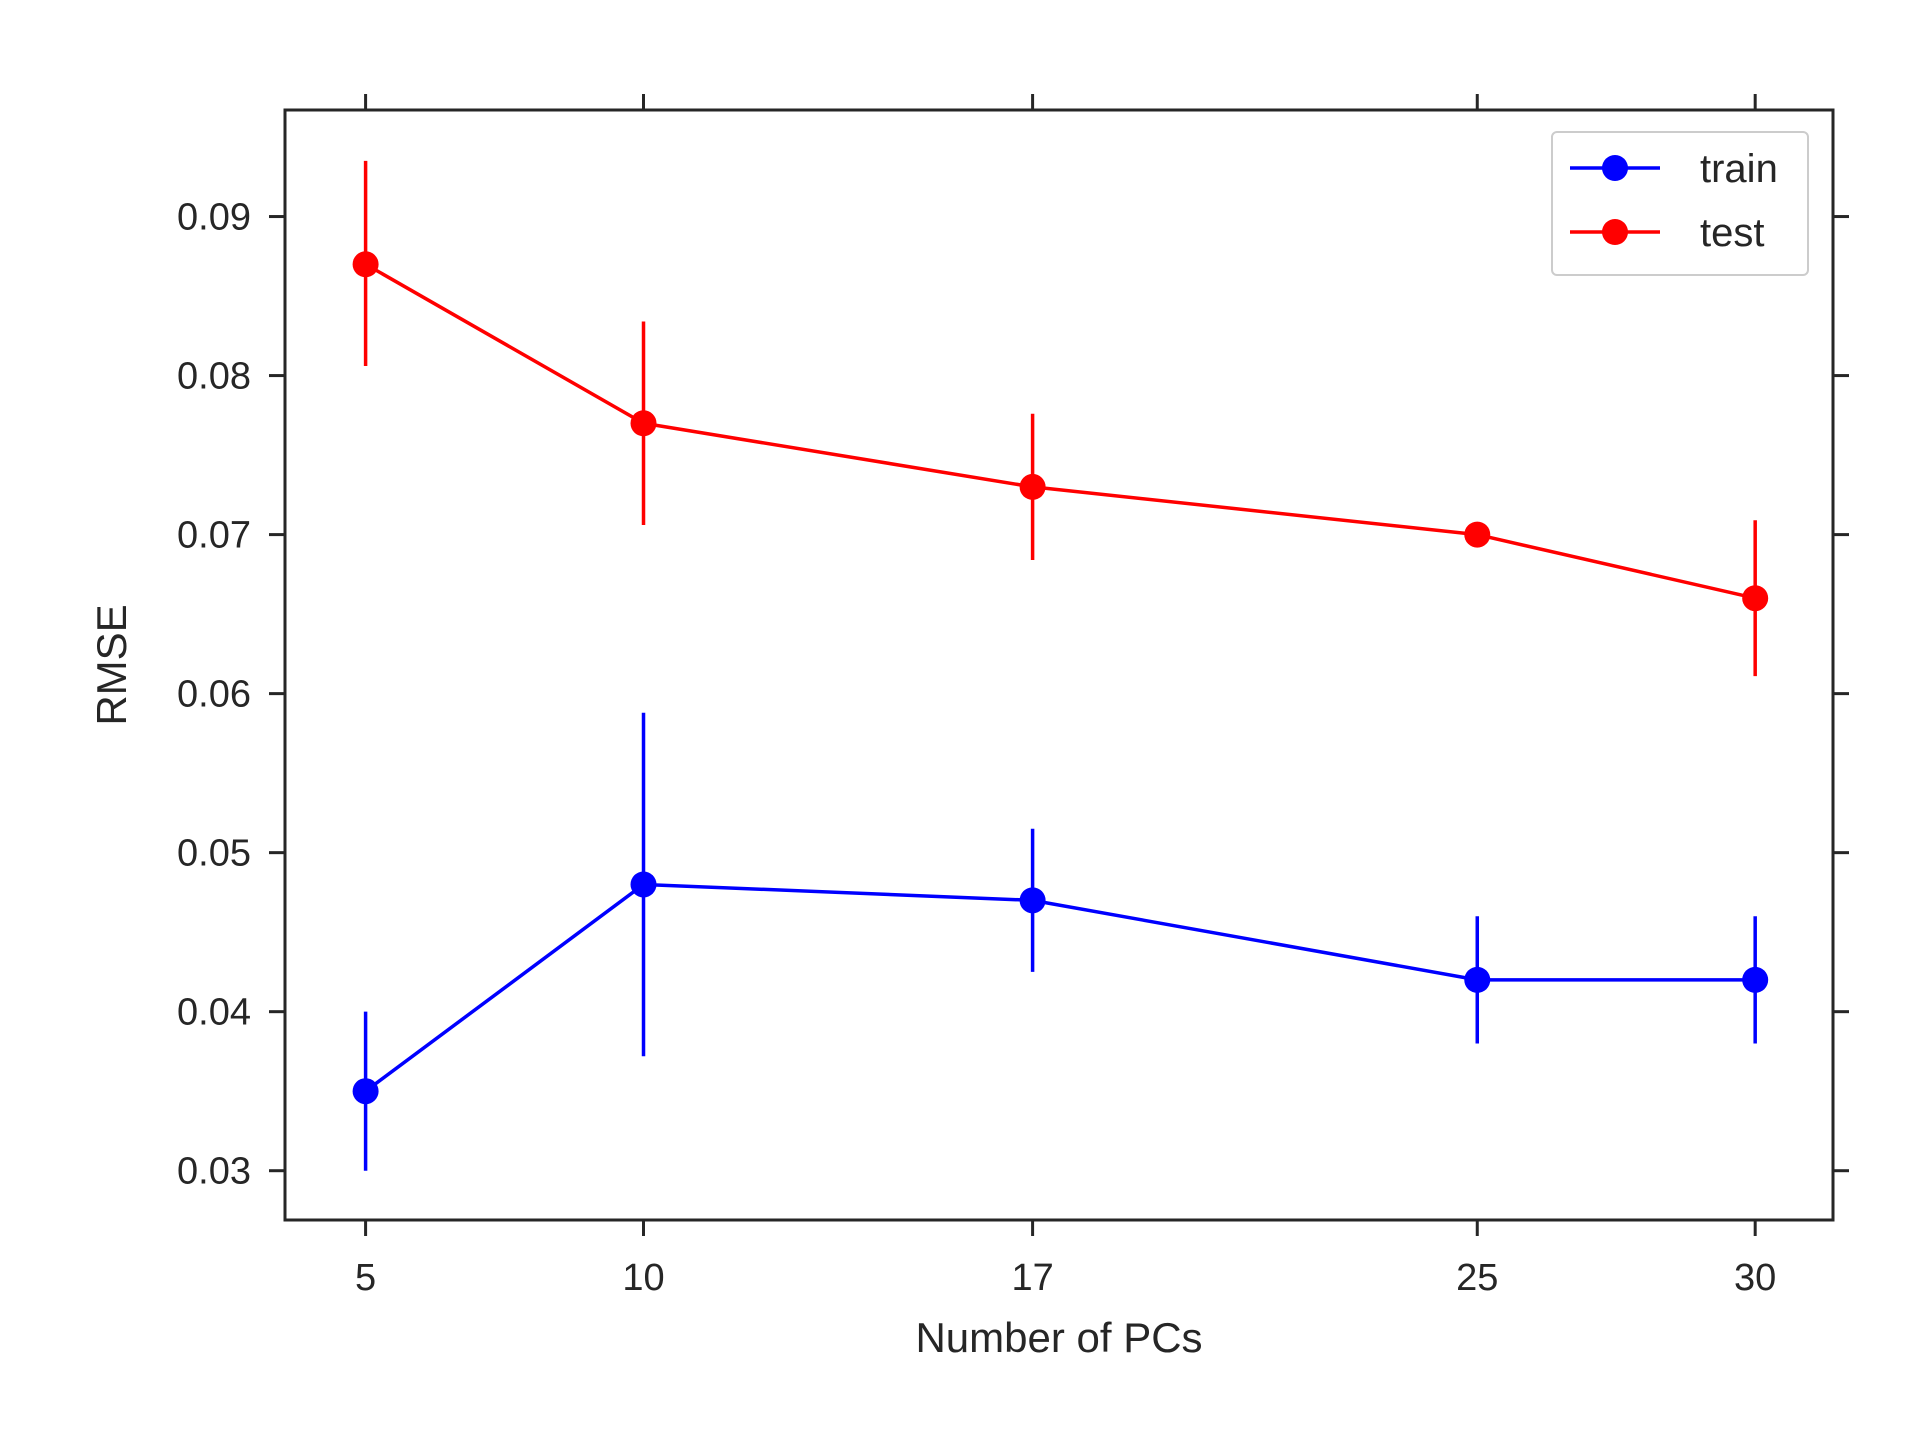 This screenshot has height=1440, width=1920. I want to click on x-axis-label: Number of PCs, so click(1058, 1337).